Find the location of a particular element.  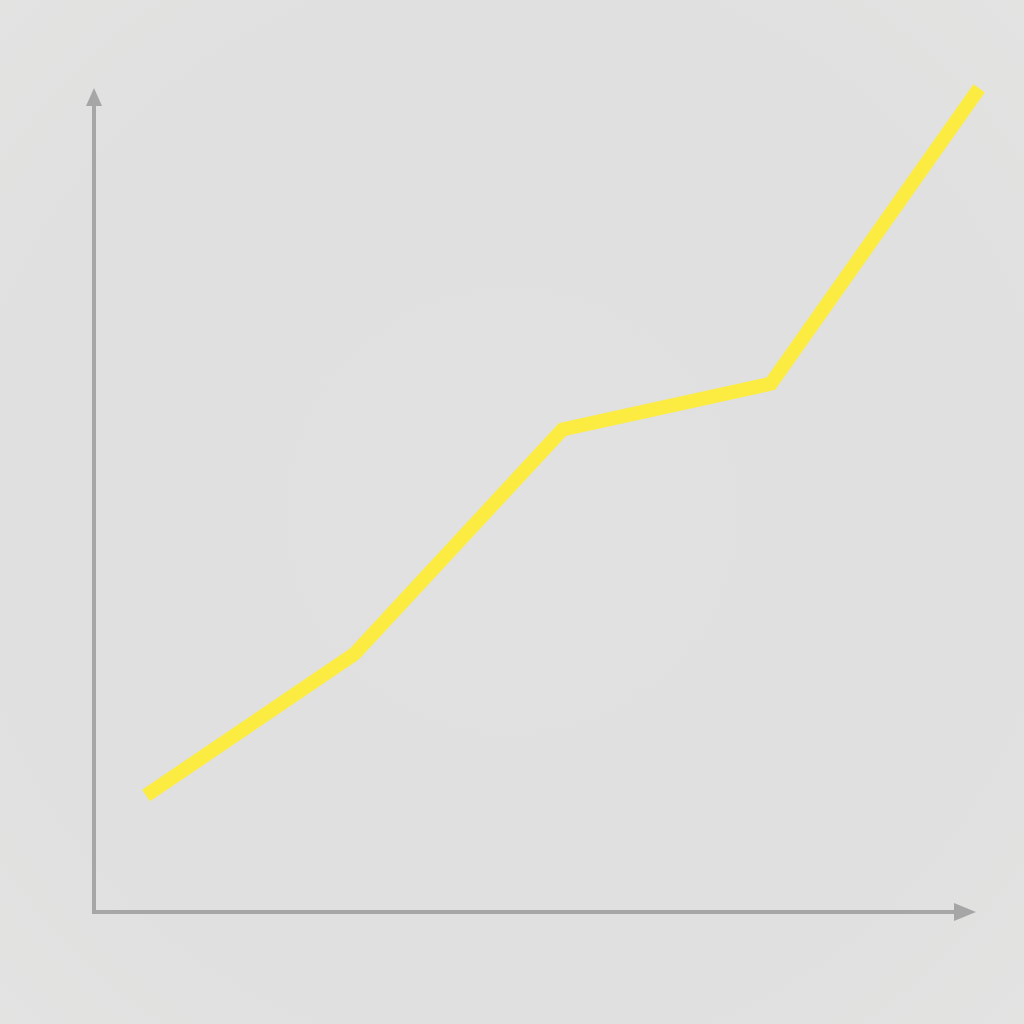

x-axis-arrowhead is located at coordinates (965, 912).